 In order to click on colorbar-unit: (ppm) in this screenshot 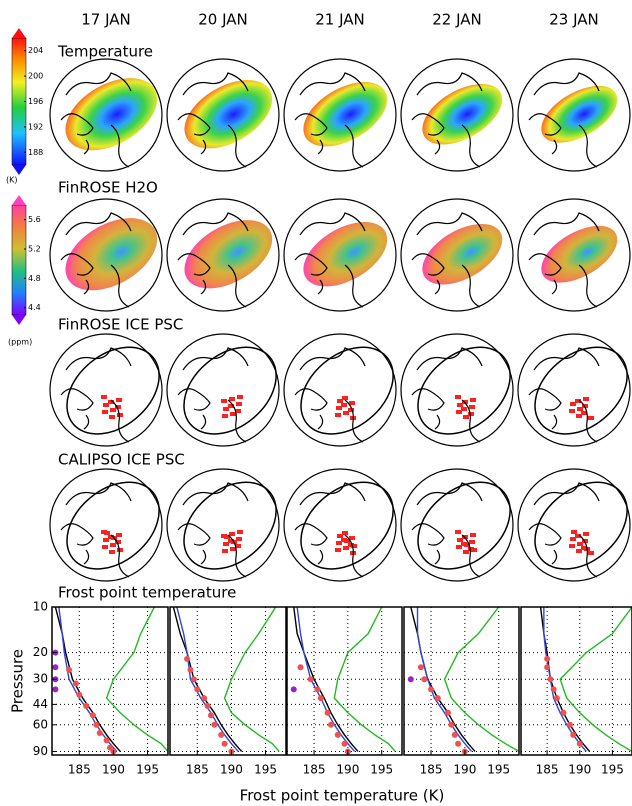, I will do `click(20, 342)`.